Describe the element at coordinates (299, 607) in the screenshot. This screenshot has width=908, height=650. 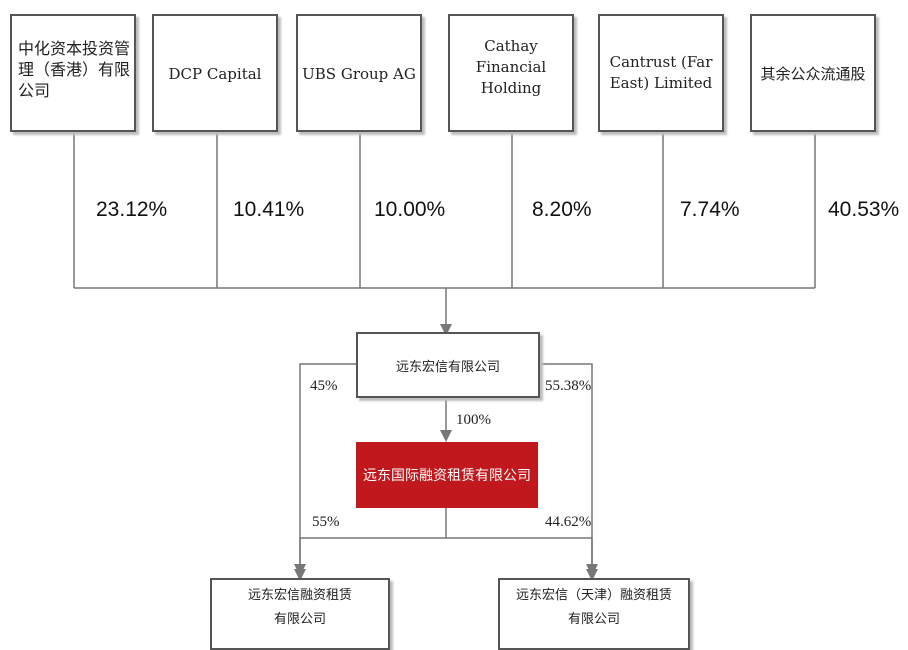
I see `subsidiary-name-1: 远东宏信融资租赁 有限公司` at that location.